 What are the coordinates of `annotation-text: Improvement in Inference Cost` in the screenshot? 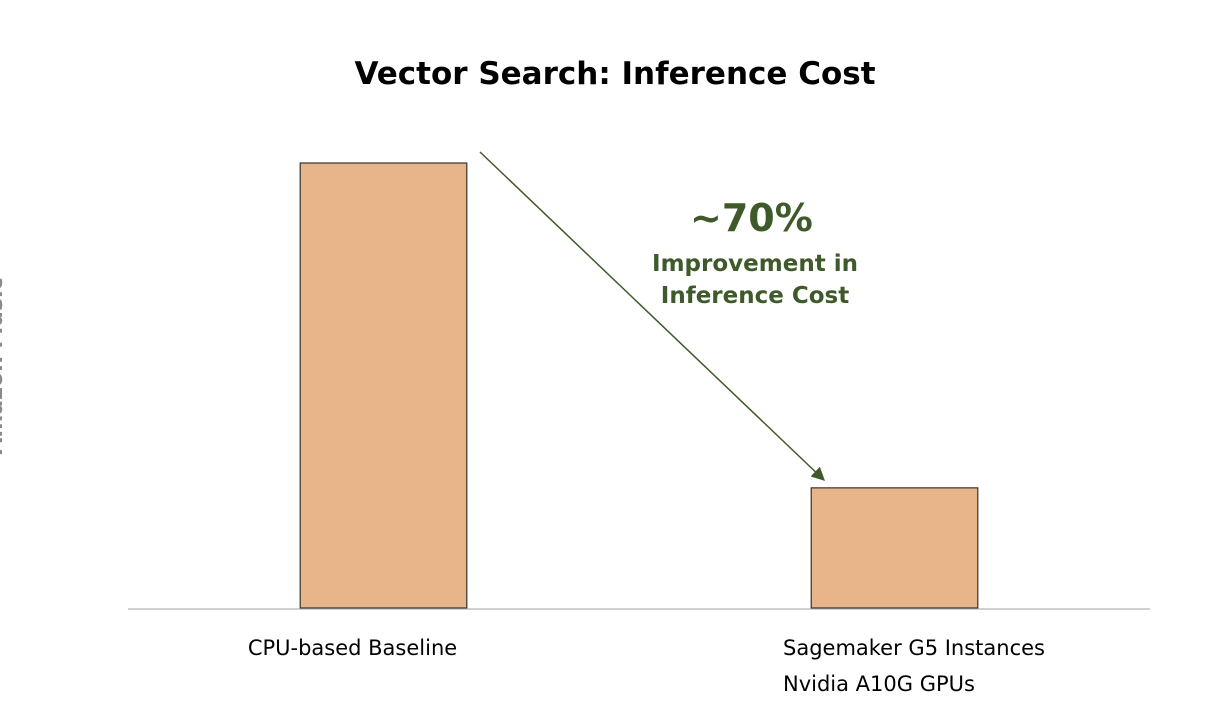 It's located at (755, 280).